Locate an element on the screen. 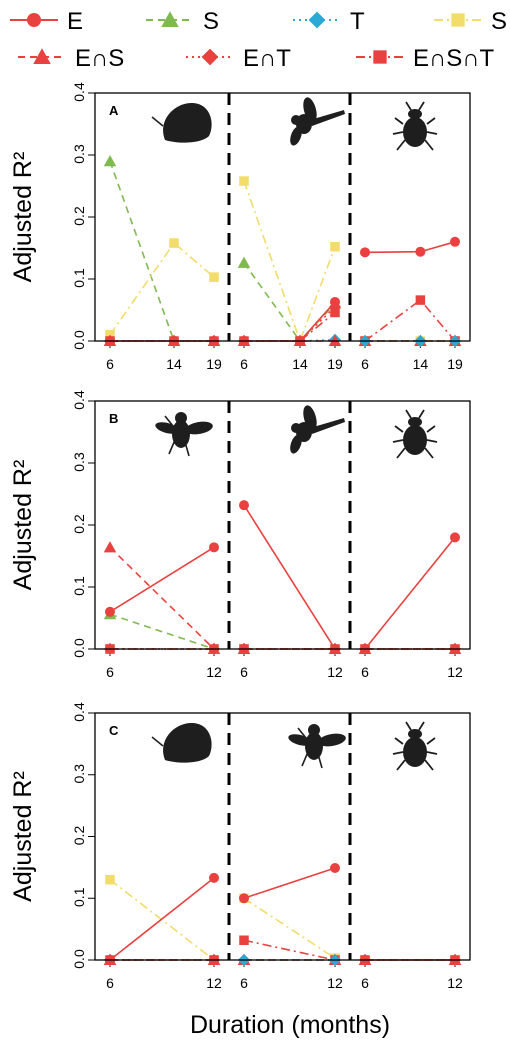 The width and height of the screenshot is (510, 1045). series-ensnt is located at coordinates (410, 320).